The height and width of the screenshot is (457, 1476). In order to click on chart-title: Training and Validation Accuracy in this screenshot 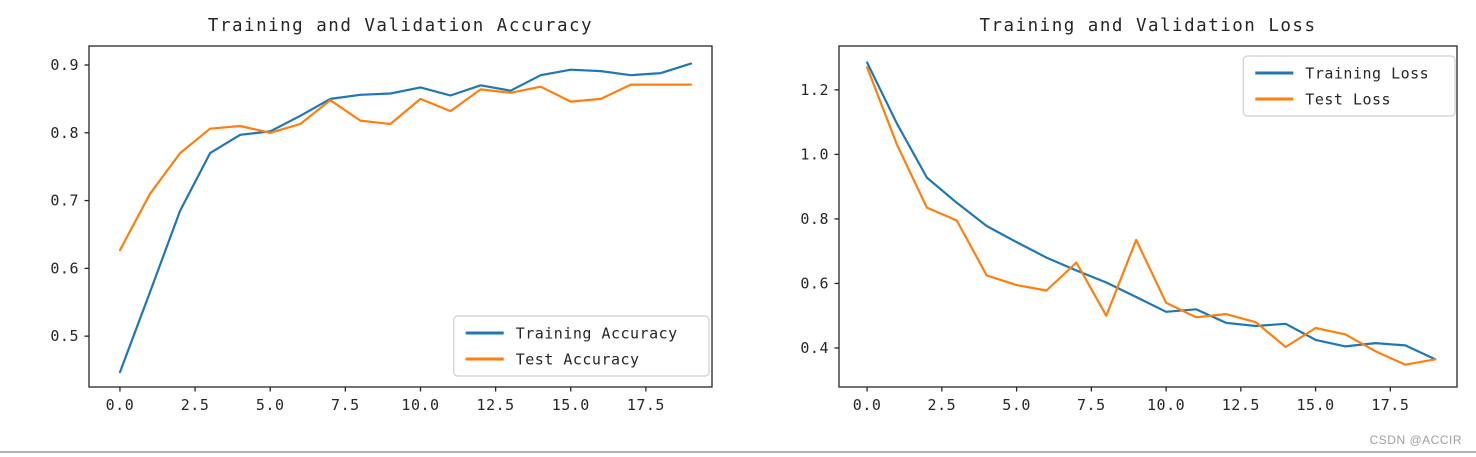, I will do `click(400, 26)`.